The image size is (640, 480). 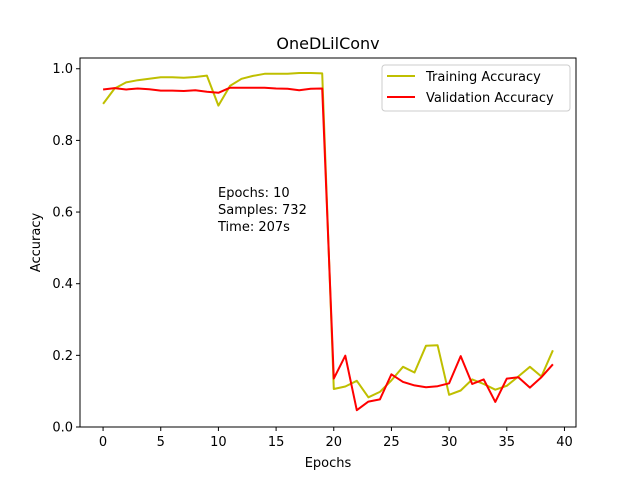 I want to click on x-tick-label: 15, so click(x=276, y=442).